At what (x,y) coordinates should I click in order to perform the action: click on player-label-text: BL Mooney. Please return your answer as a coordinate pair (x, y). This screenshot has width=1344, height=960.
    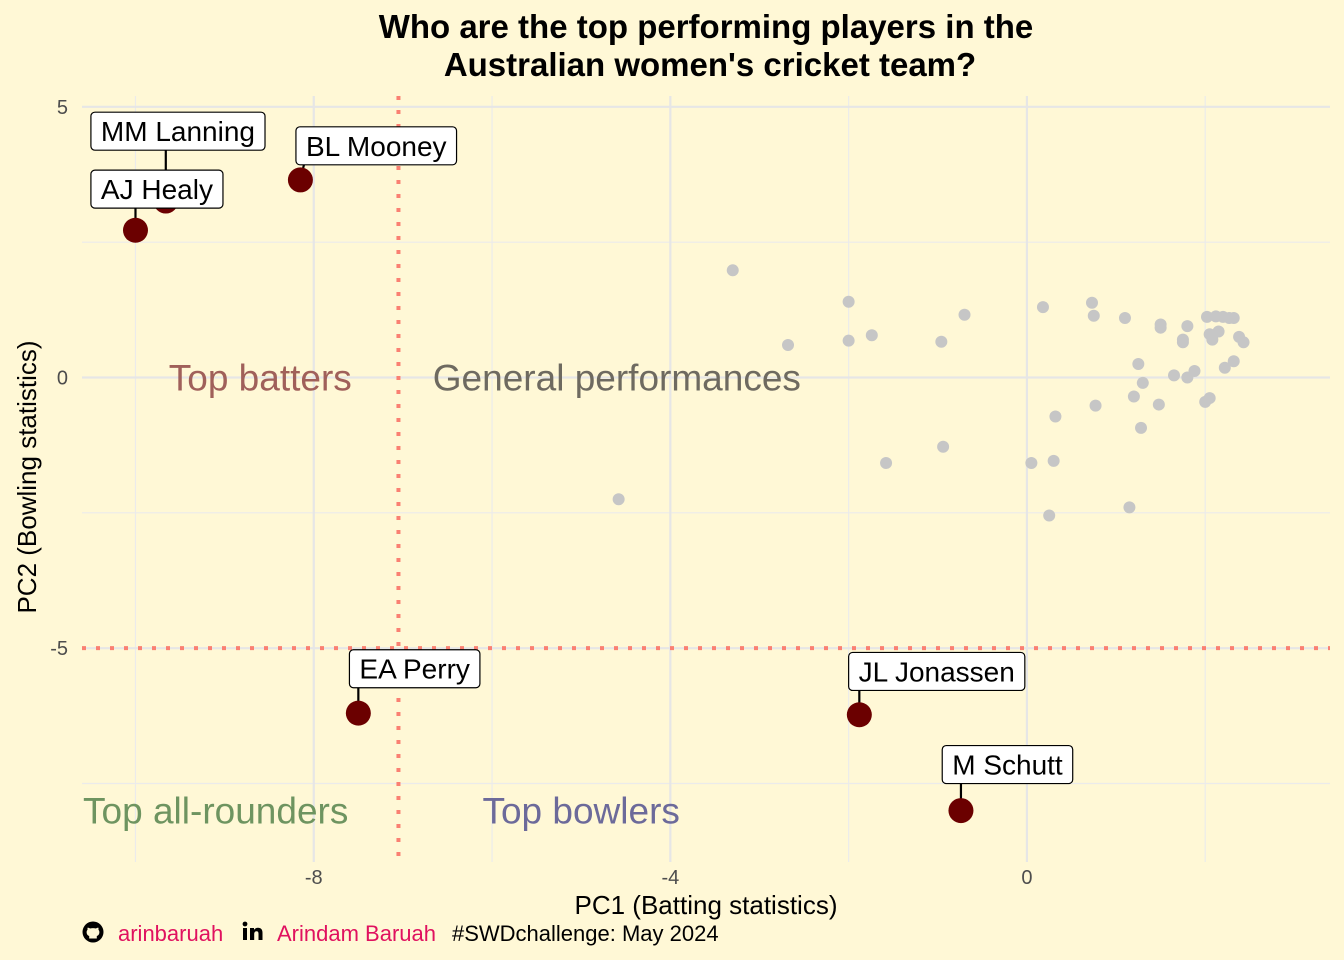
    Looking at the image, I should click on (376, 146).